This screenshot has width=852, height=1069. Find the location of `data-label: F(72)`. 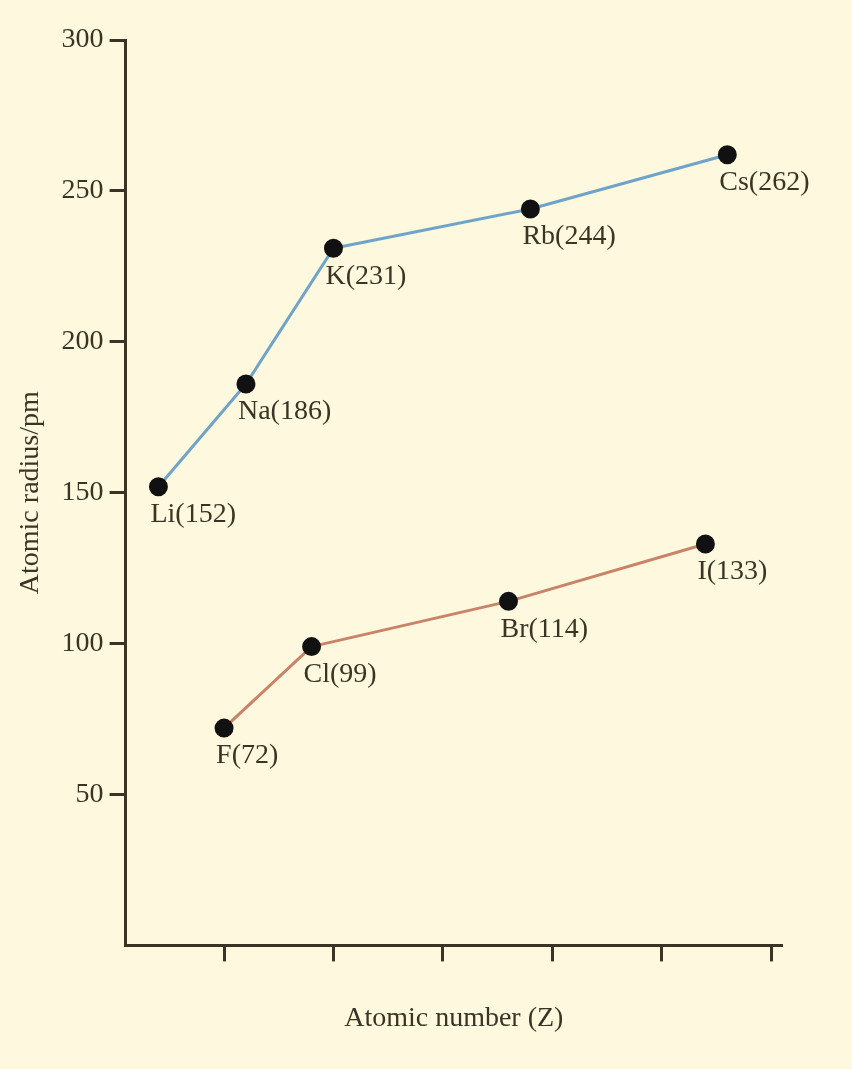

data-label: F(72) is located at coordinates (247, 754).